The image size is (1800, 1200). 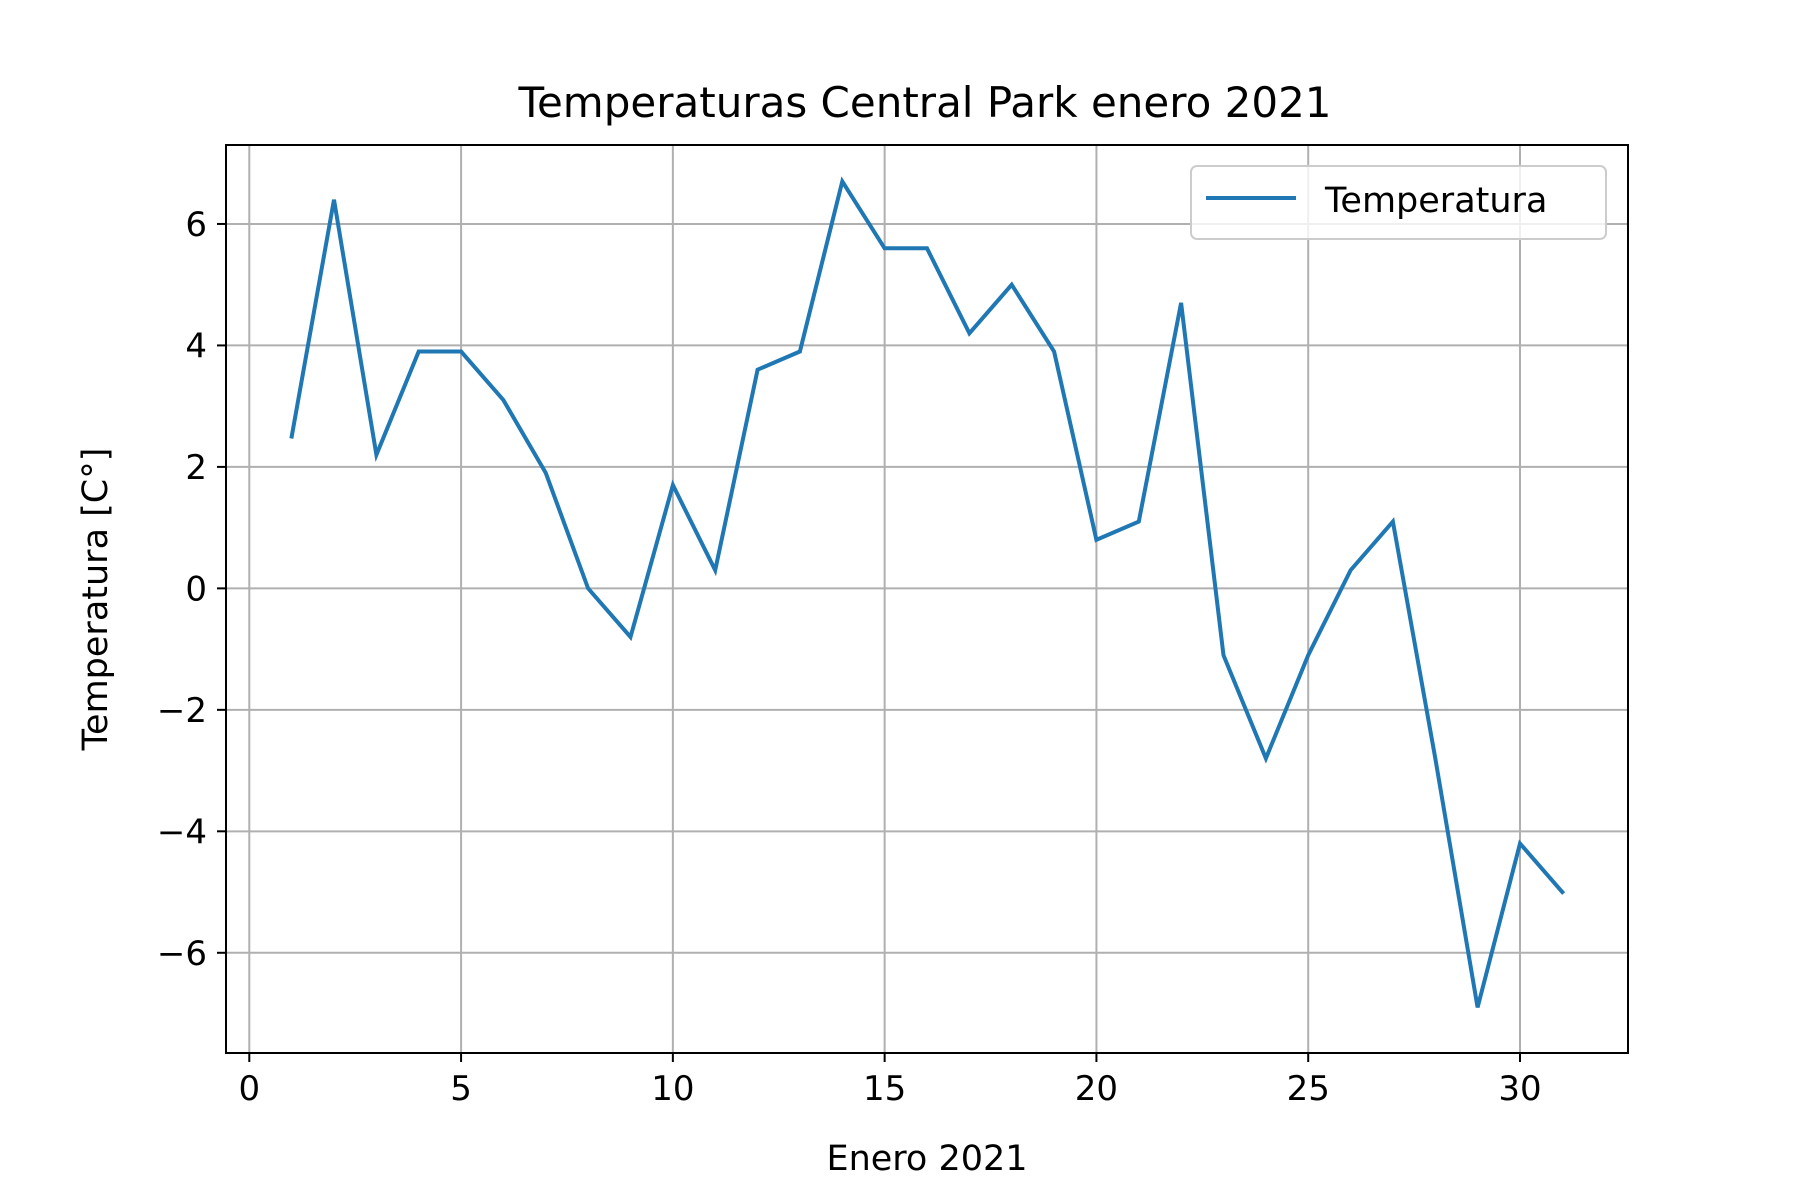 What do you see at coordinates (884, 1089) in the screenshot?
I see `x-tick-label: 15` at bounding box center [884, 1089].